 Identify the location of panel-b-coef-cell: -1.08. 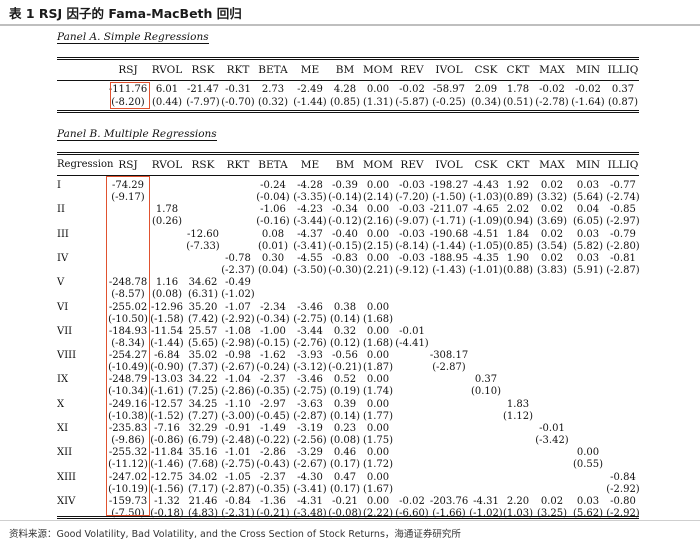
(238, 331).